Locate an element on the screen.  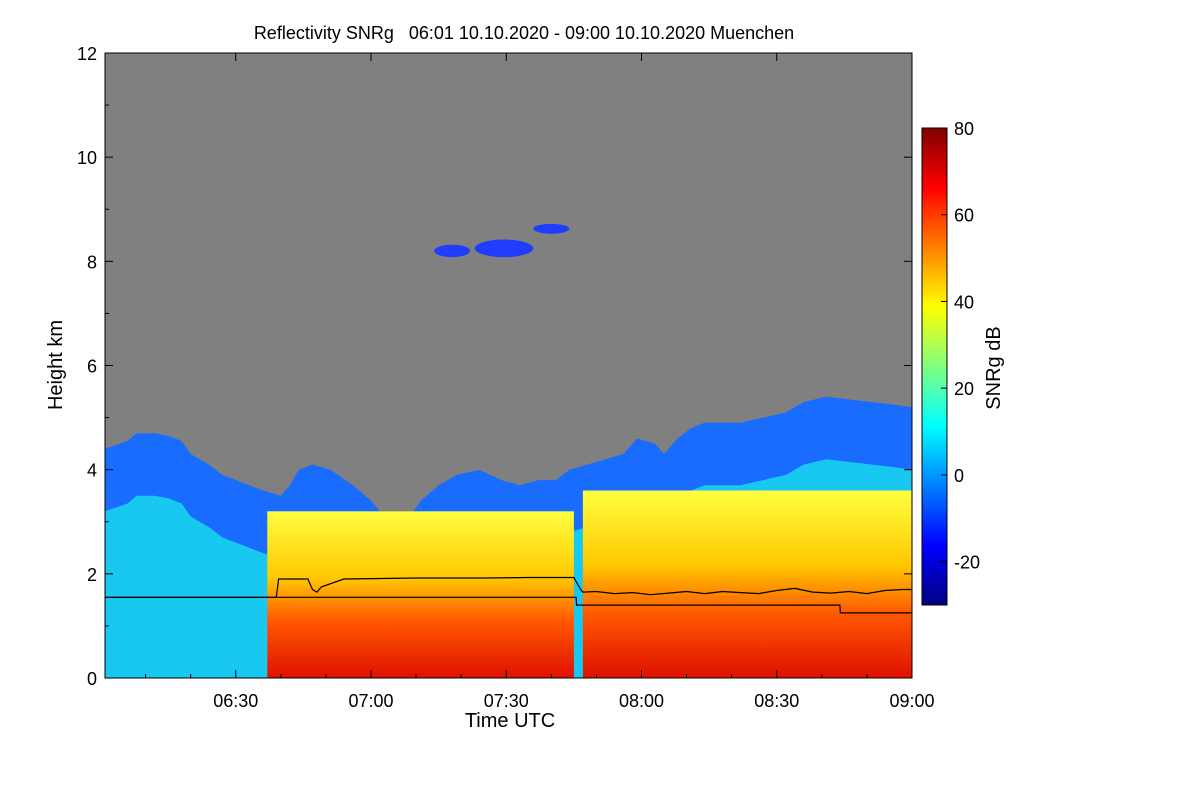
x-tick-label: 08:00 is located at coordinates (641, 701).